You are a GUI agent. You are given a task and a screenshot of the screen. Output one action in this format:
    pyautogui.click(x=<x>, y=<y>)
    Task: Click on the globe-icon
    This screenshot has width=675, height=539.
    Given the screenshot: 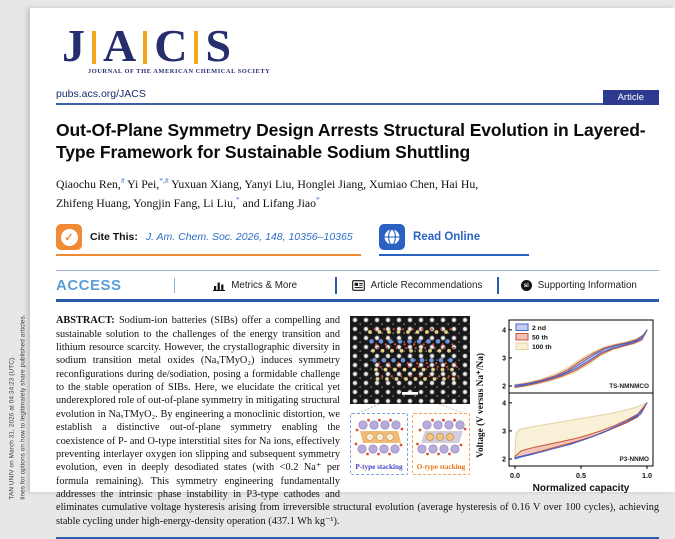 What is the action you would take?
    pyautogui.click(x=392, y=237)
    